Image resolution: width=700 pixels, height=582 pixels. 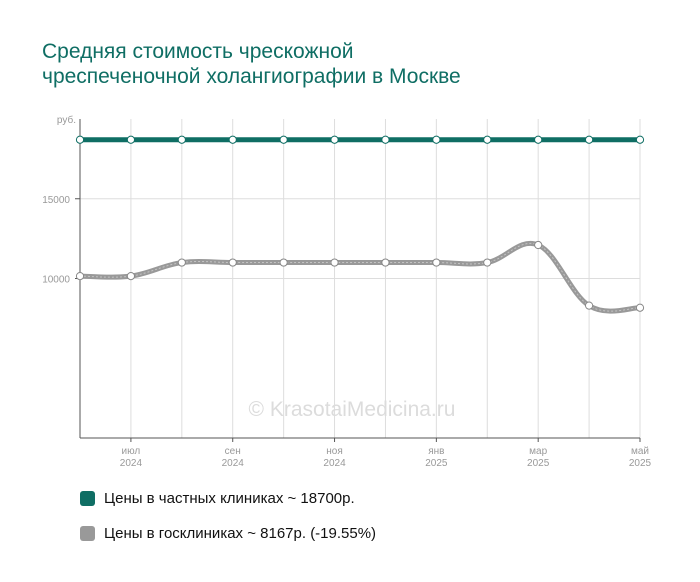 I want to click on legend-item-private: Цены в частных клиниках ~ 18700р., so click(x=217, y=498).